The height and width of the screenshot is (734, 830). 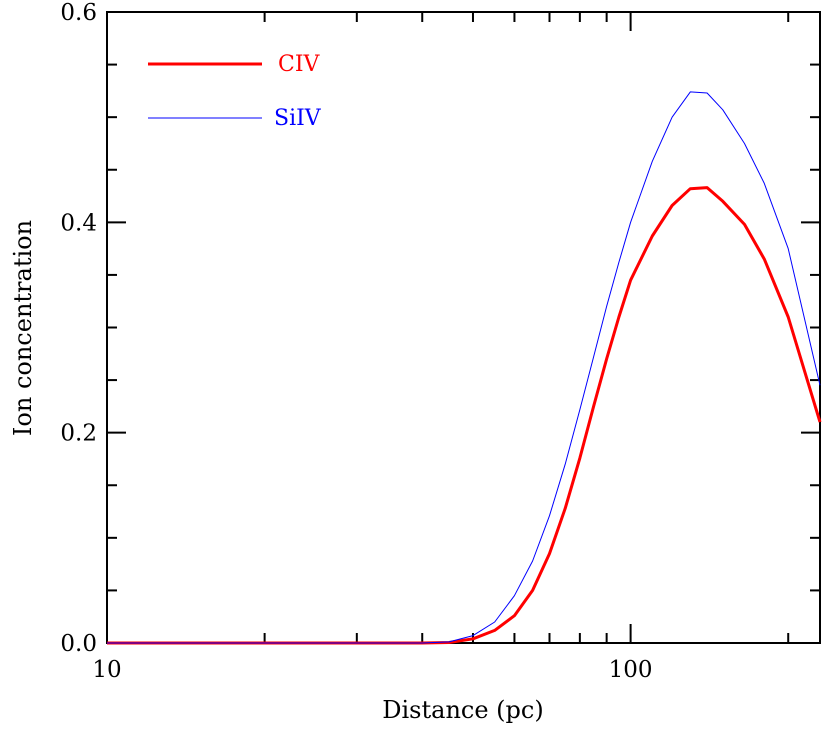 I want to click on y-tick-label: 0.0, so click(x=78, y=644).